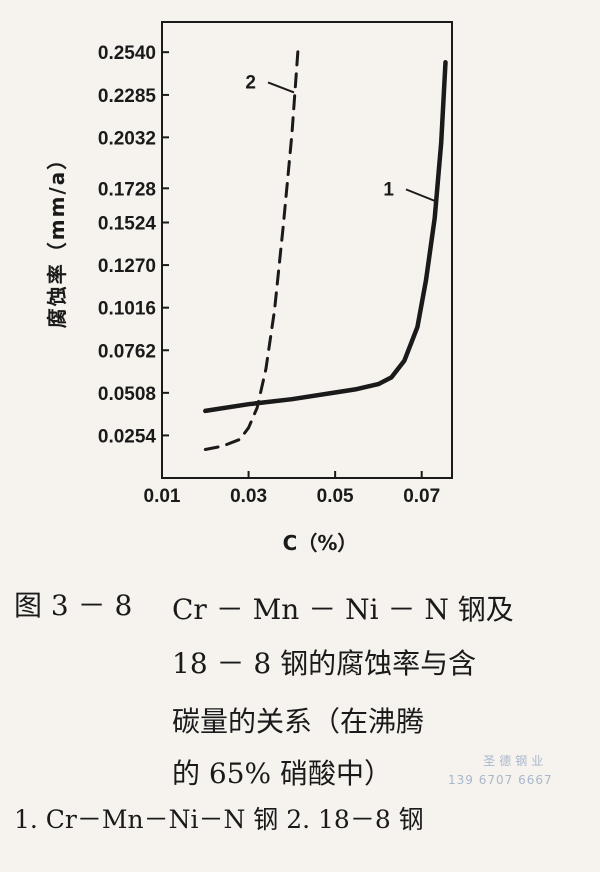 This screenshot has height=872, width=600. I want to click on series-2-leader, so click(281, 87).